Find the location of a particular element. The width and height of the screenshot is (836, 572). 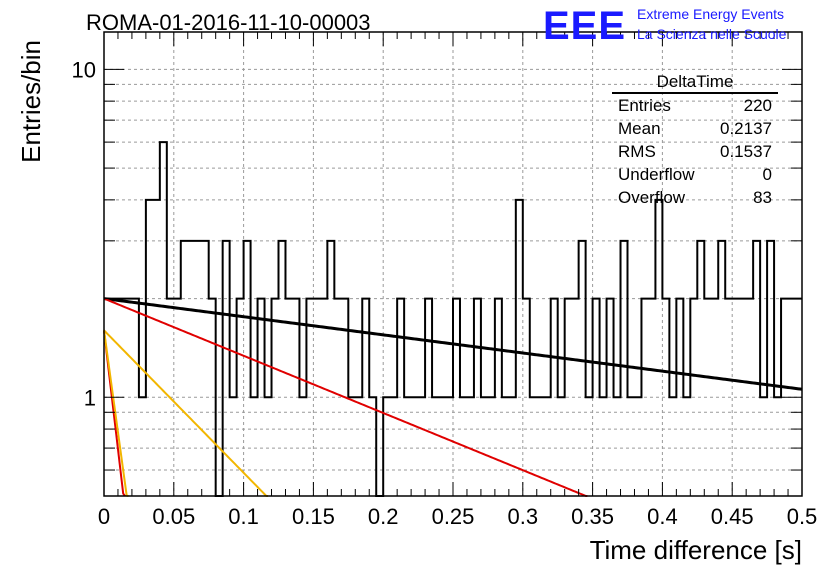

x-tick-label: 0.2 is located at coordinates (383, 516).